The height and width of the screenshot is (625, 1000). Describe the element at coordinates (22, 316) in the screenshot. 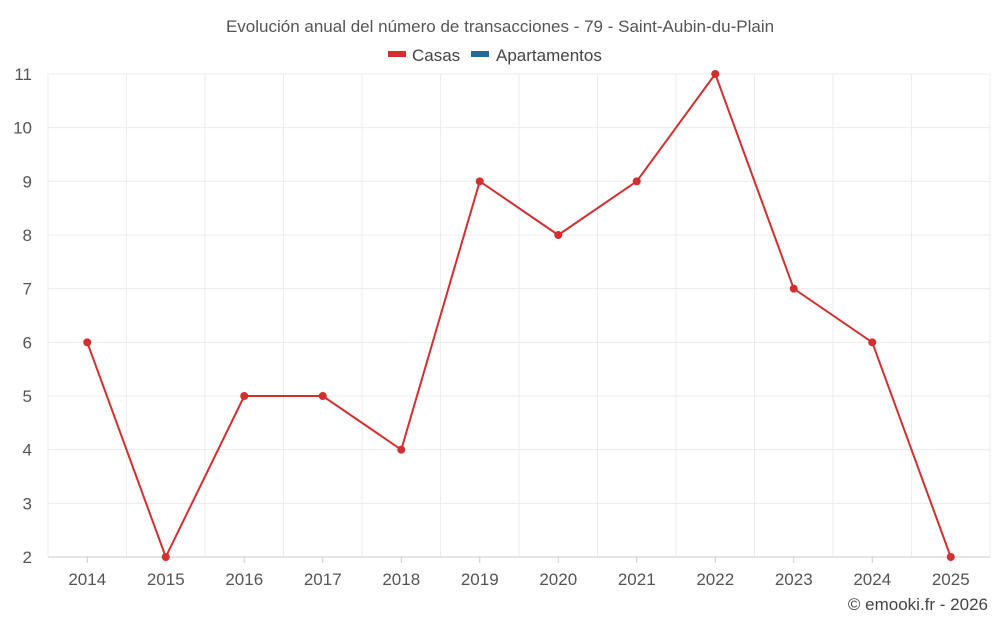

I see `y-axis-ticks: 2 3 4 5 6 7 8 9 10 11` at that location.